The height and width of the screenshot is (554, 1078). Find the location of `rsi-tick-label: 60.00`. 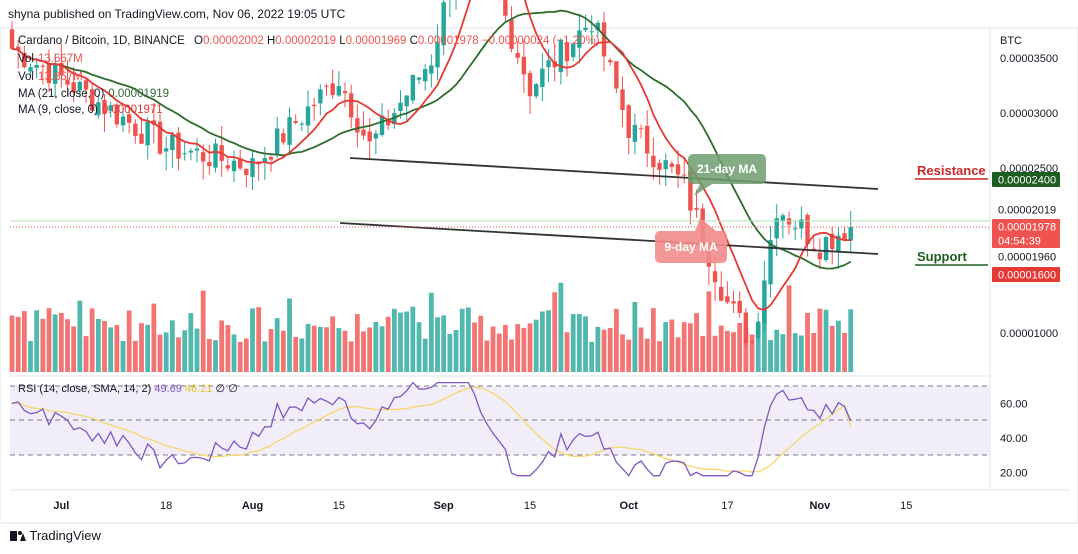

rsi-tick-label: 60.00 is located at coordinates (1014, 404).